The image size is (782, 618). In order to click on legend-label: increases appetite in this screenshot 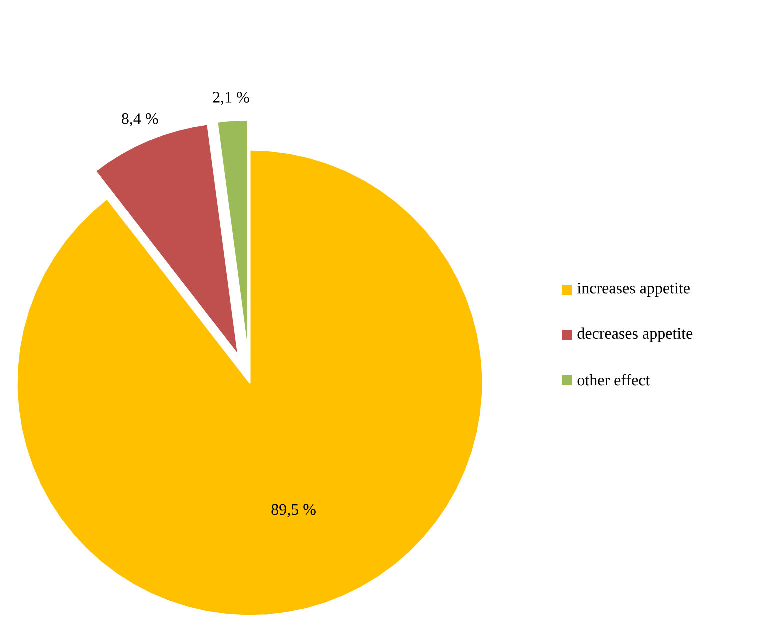, I will do `click(634, 290)`.